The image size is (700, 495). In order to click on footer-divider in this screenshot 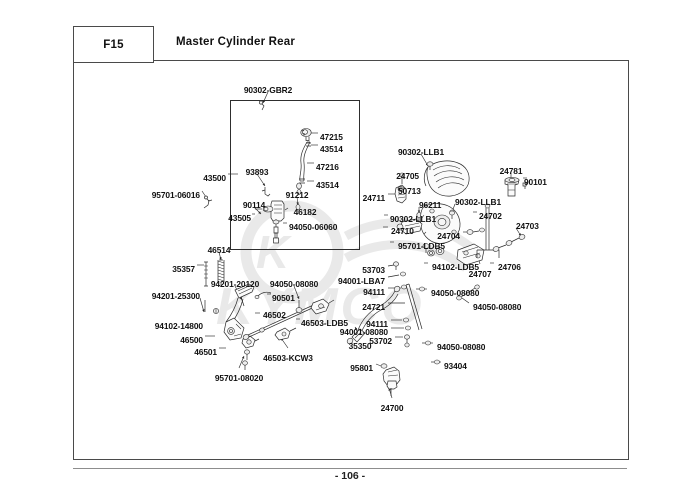, I will do `click(350, 468)`.